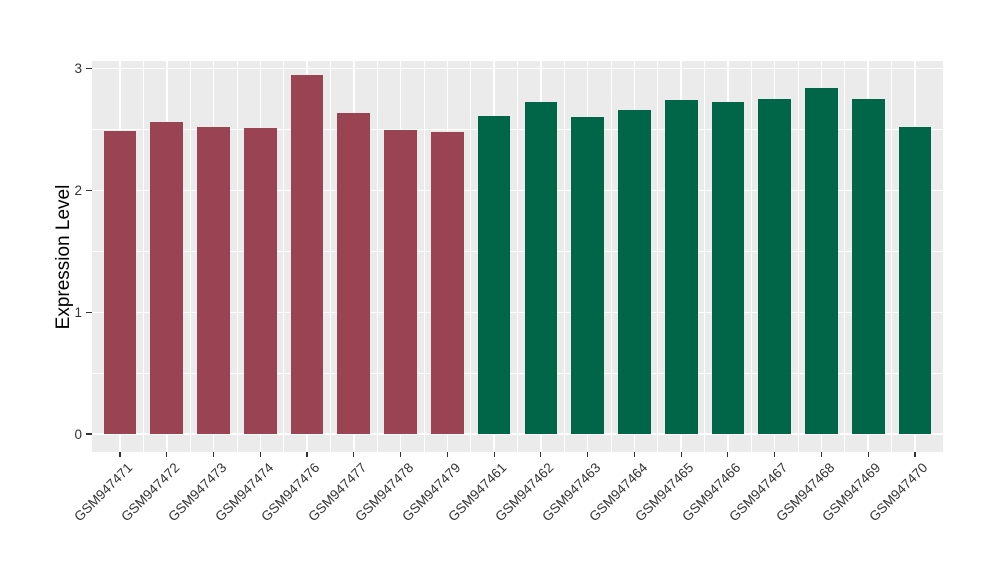 Image resolution: width=1000 pixels, height=580 pixels. I want to click on bar-GSM947463, so click(587, 275).